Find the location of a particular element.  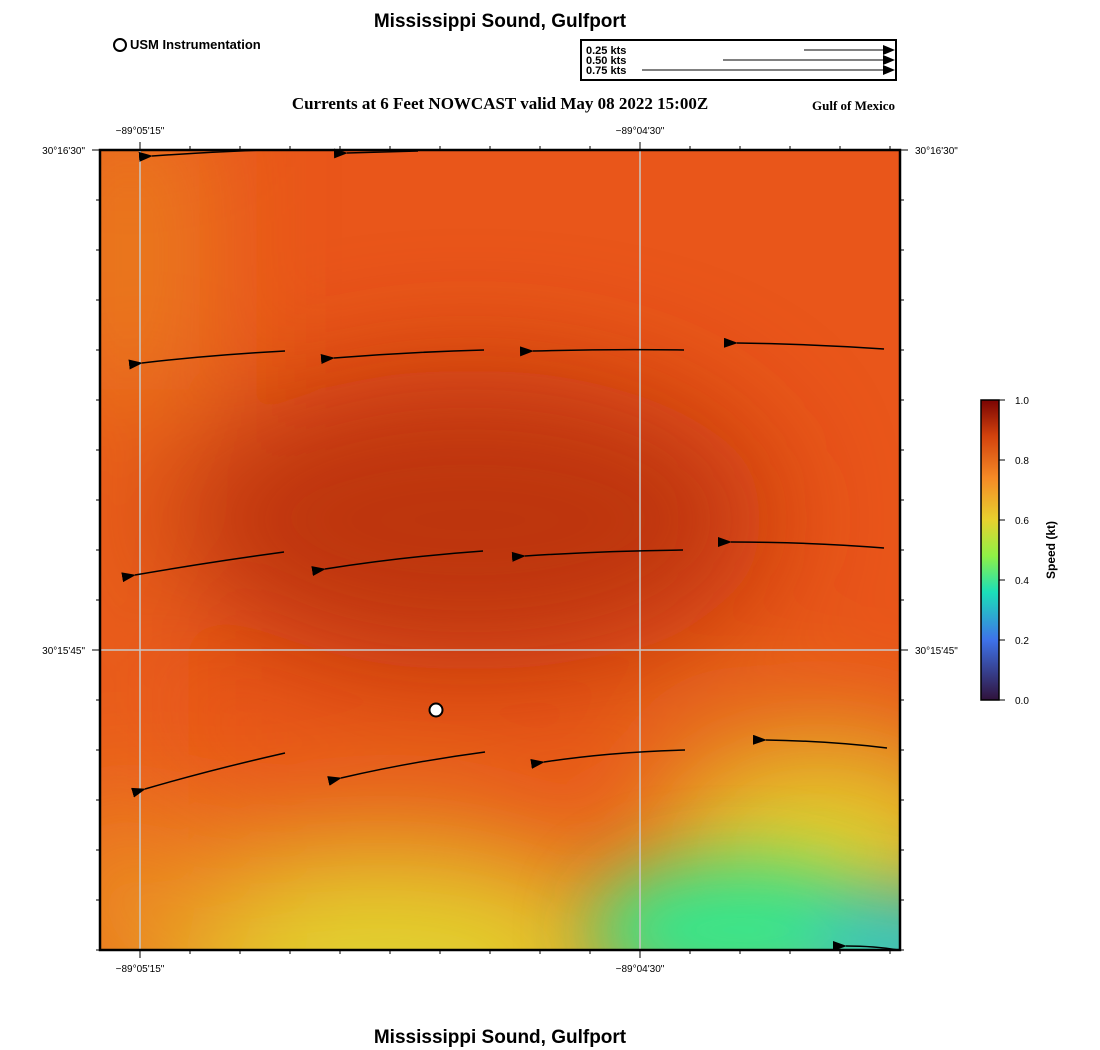

footer-title: Mississippi Sound, Gulfport is located at coordinates (500, 1037).